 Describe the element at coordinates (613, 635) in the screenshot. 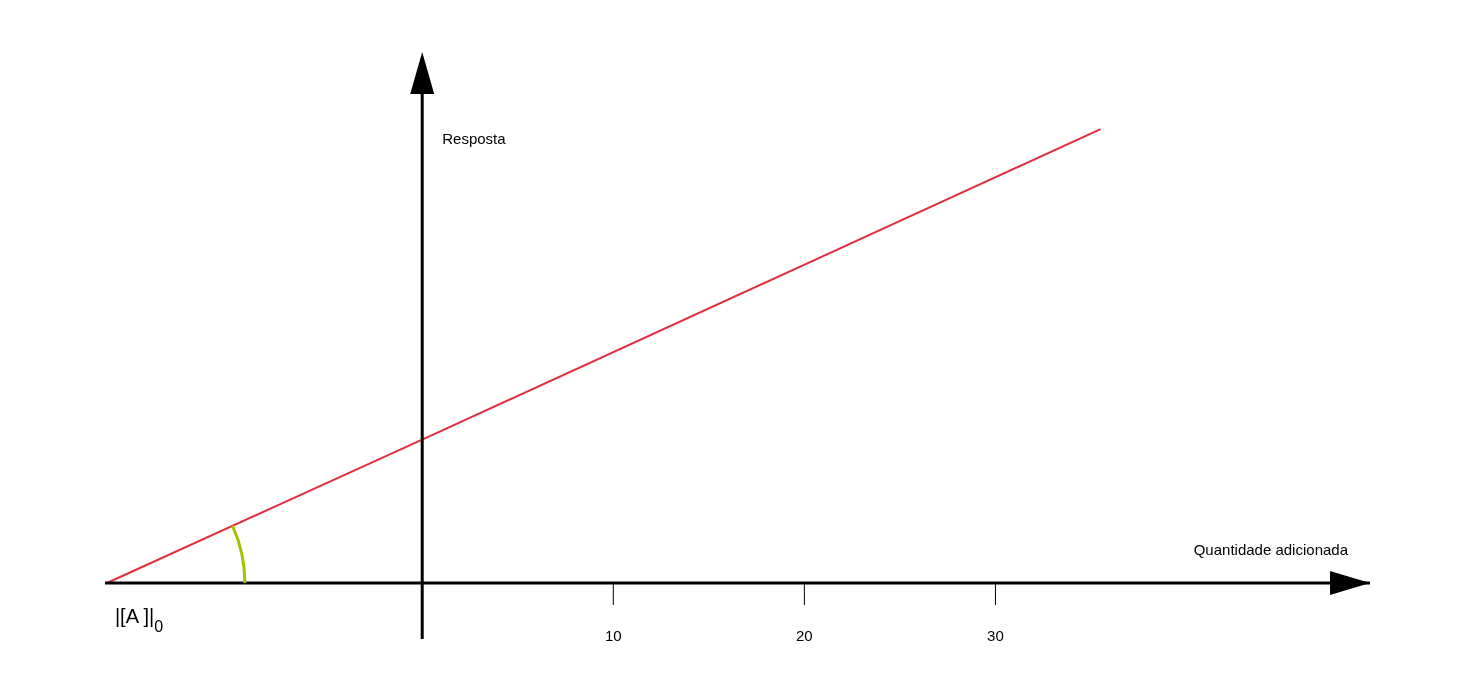

I see `x-tick-label: 10` at that location.